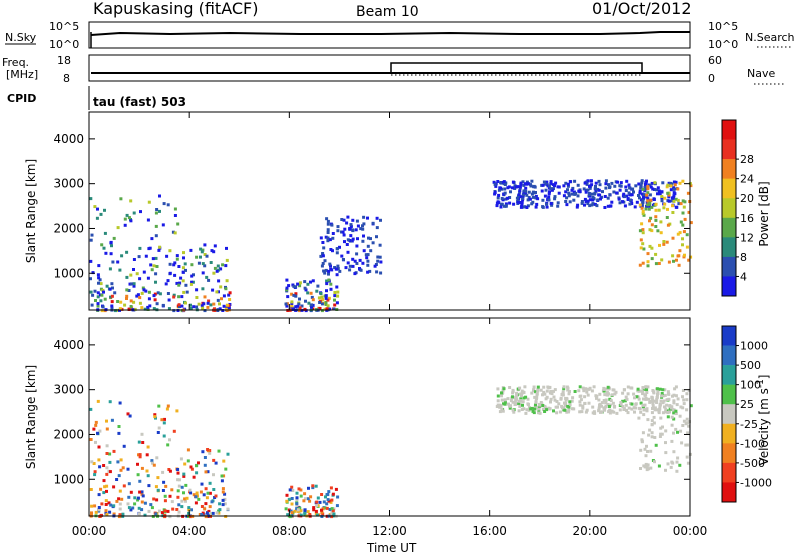  What do you see at coordinates (743, 257) in the screenshot?
I see `colorbar-tick-label: 8` at bounding box center [743, 257].